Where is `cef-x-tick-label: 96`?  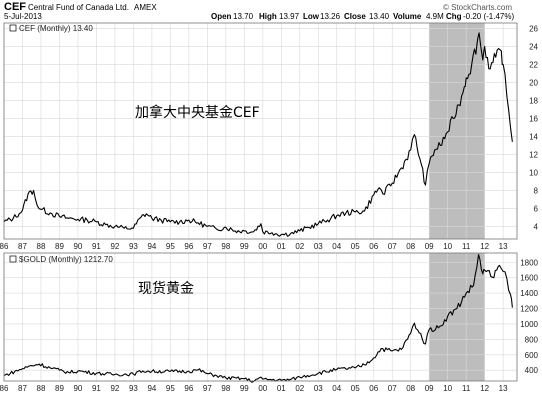 cef-x-tick-label: 96 is located at coordinates (188, 246).